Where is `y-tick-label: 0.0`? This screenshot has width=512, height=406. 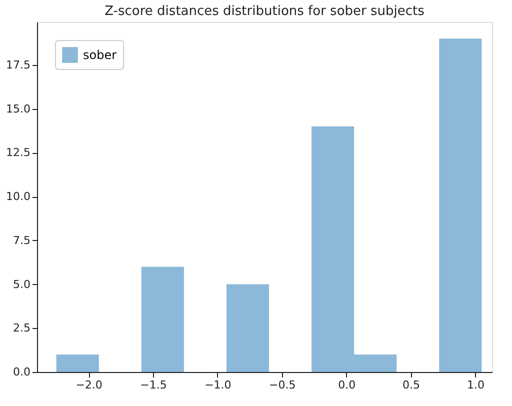 y-tick-label: 0.0 is located at coordinates (21, 372).